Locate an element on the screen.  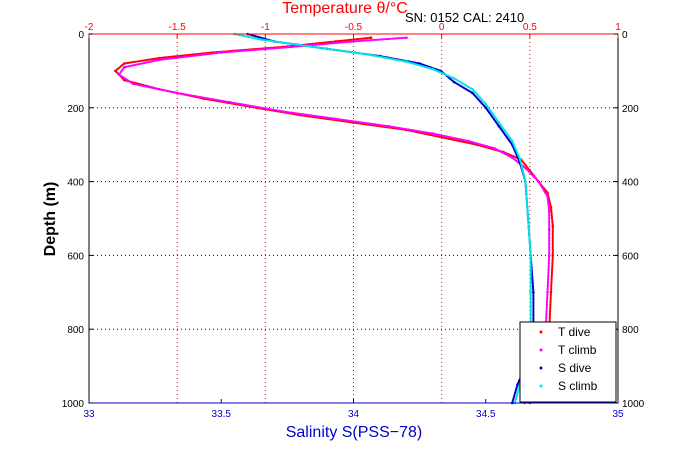
top-tick-label: -2 is located at coordinates (89, 27).